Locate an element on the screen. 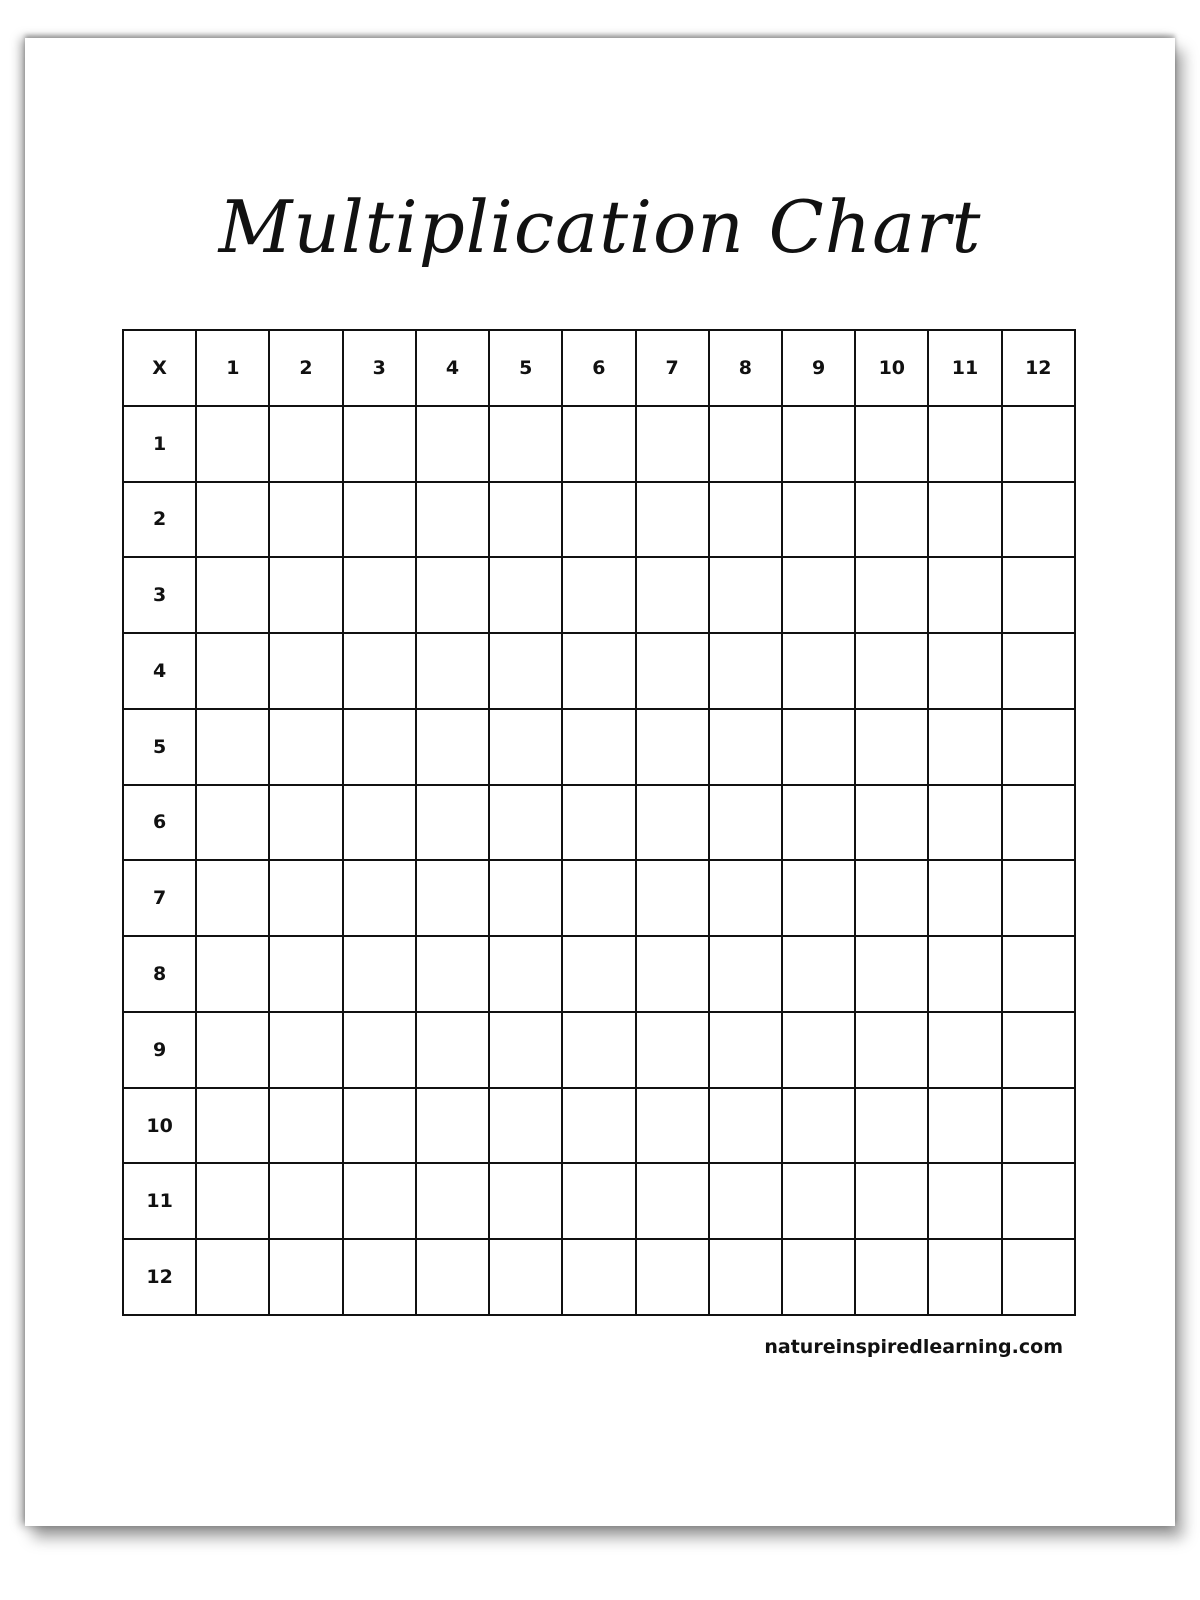 This screenshot has height=1600, width=1200. row-header: 12 is located at coordinates (159, 1277).